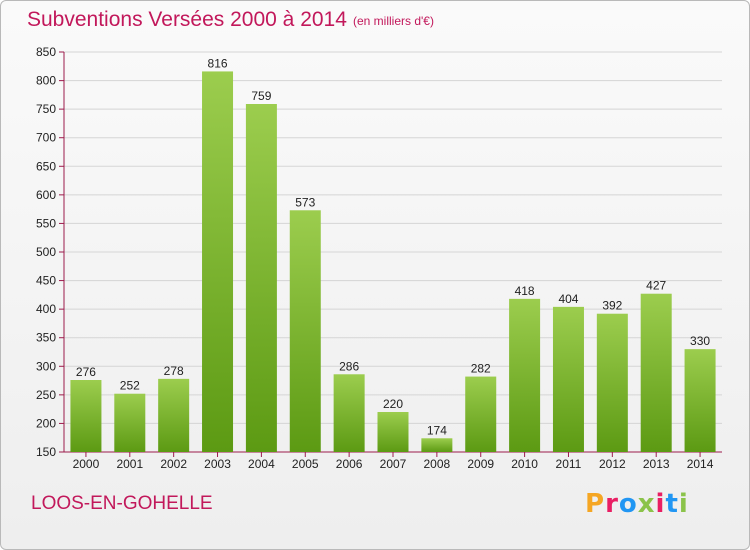 This screenshot has height=550, width=750. What do you see at coordinates (46, 338) in the screenshot?
I see `y-tick-label: 350` at bounding box center [46, 338].